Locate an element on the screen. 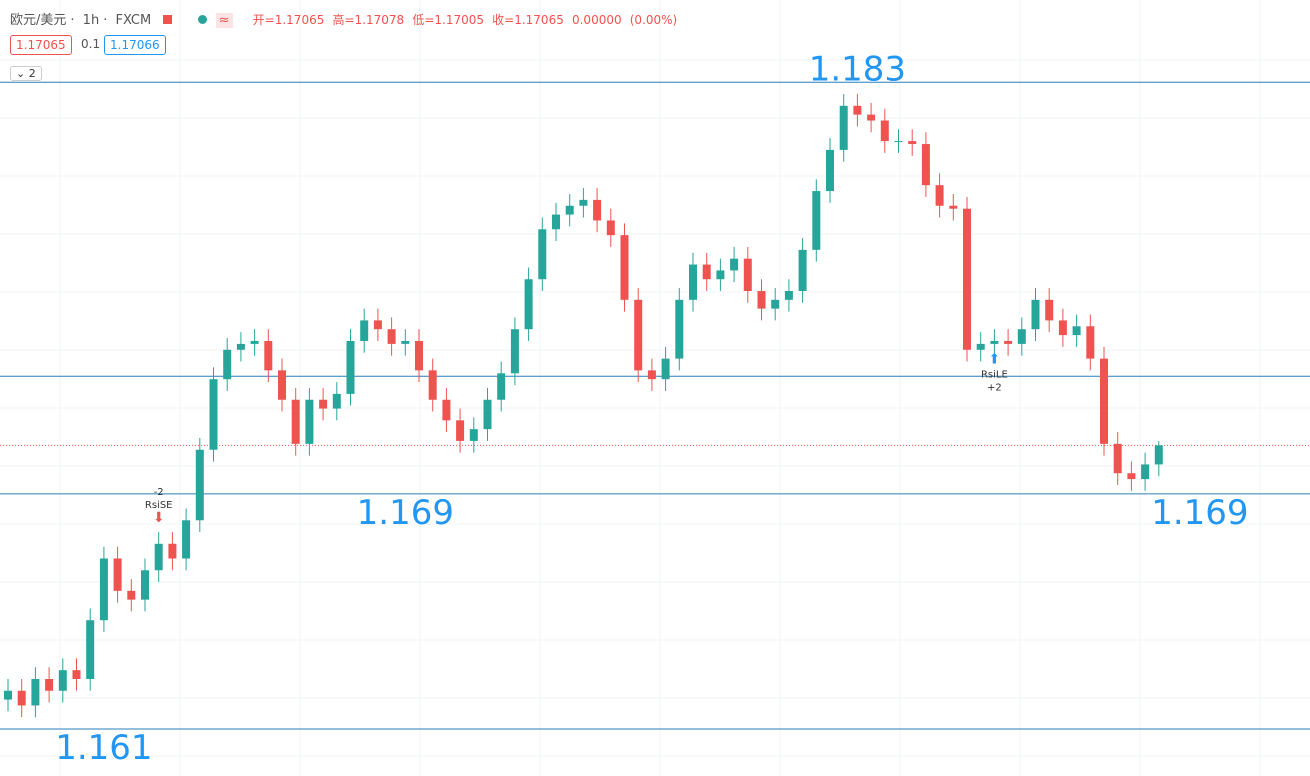  source: FXCM is located at coordinates (133, 20).